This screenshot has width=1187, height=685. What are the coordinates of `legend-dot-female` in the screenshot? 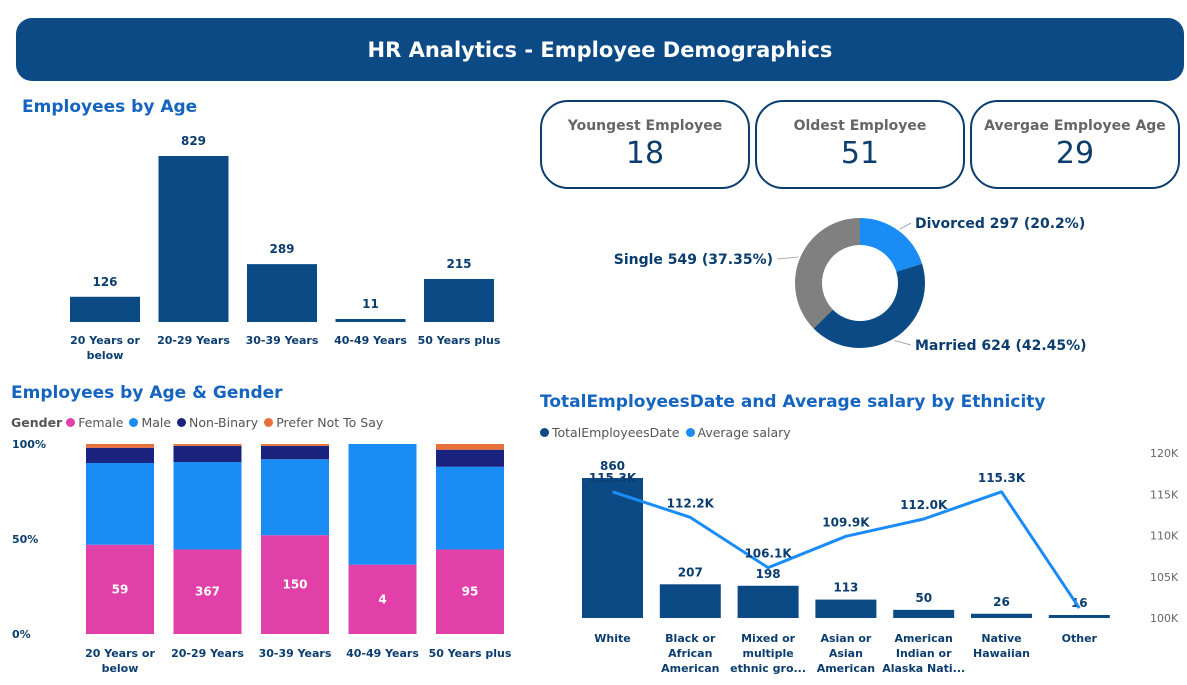 It's located at (71, 422).